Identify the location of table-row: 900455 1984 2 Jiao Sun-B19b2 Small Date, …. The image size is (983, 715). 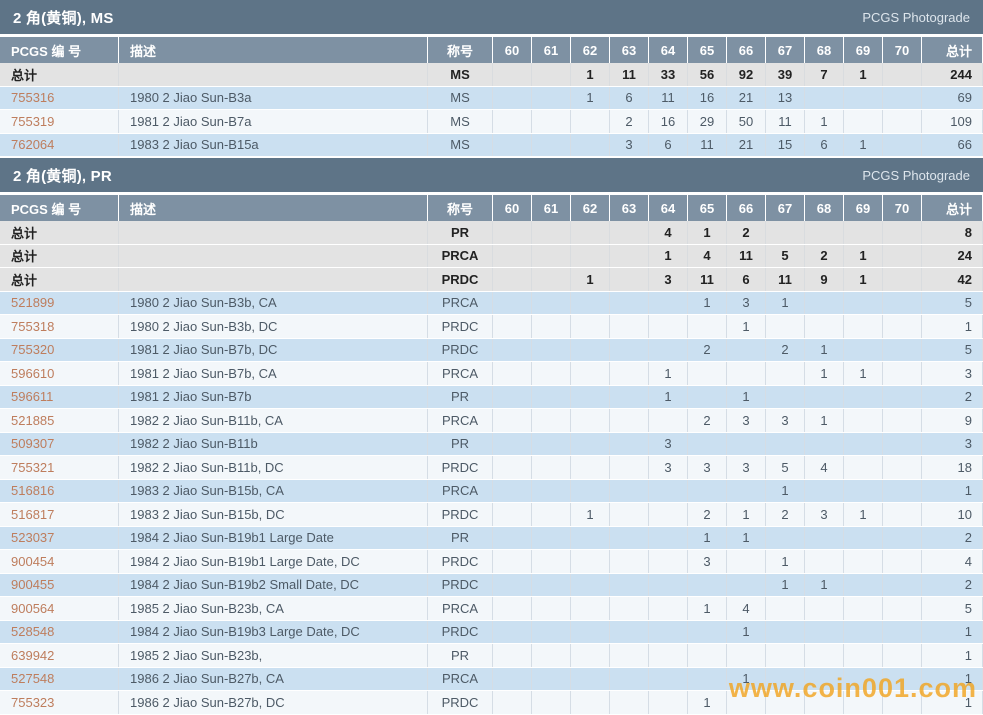
(491, 585).